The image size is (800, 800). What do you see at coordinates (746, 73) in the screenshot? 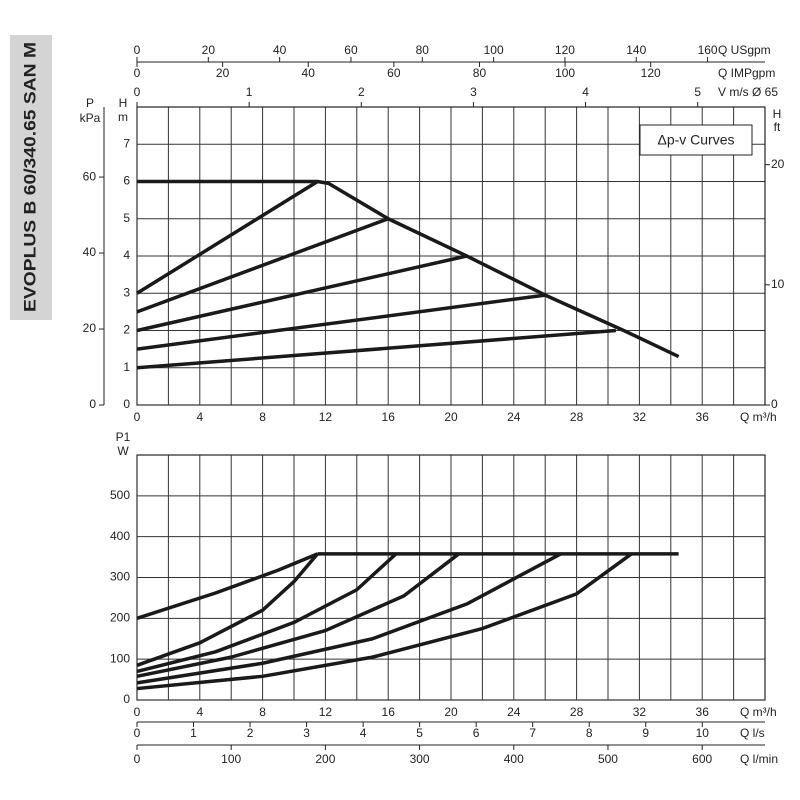
I see `axis-label: Q IMPgpm` at bounding box center [746, 73].